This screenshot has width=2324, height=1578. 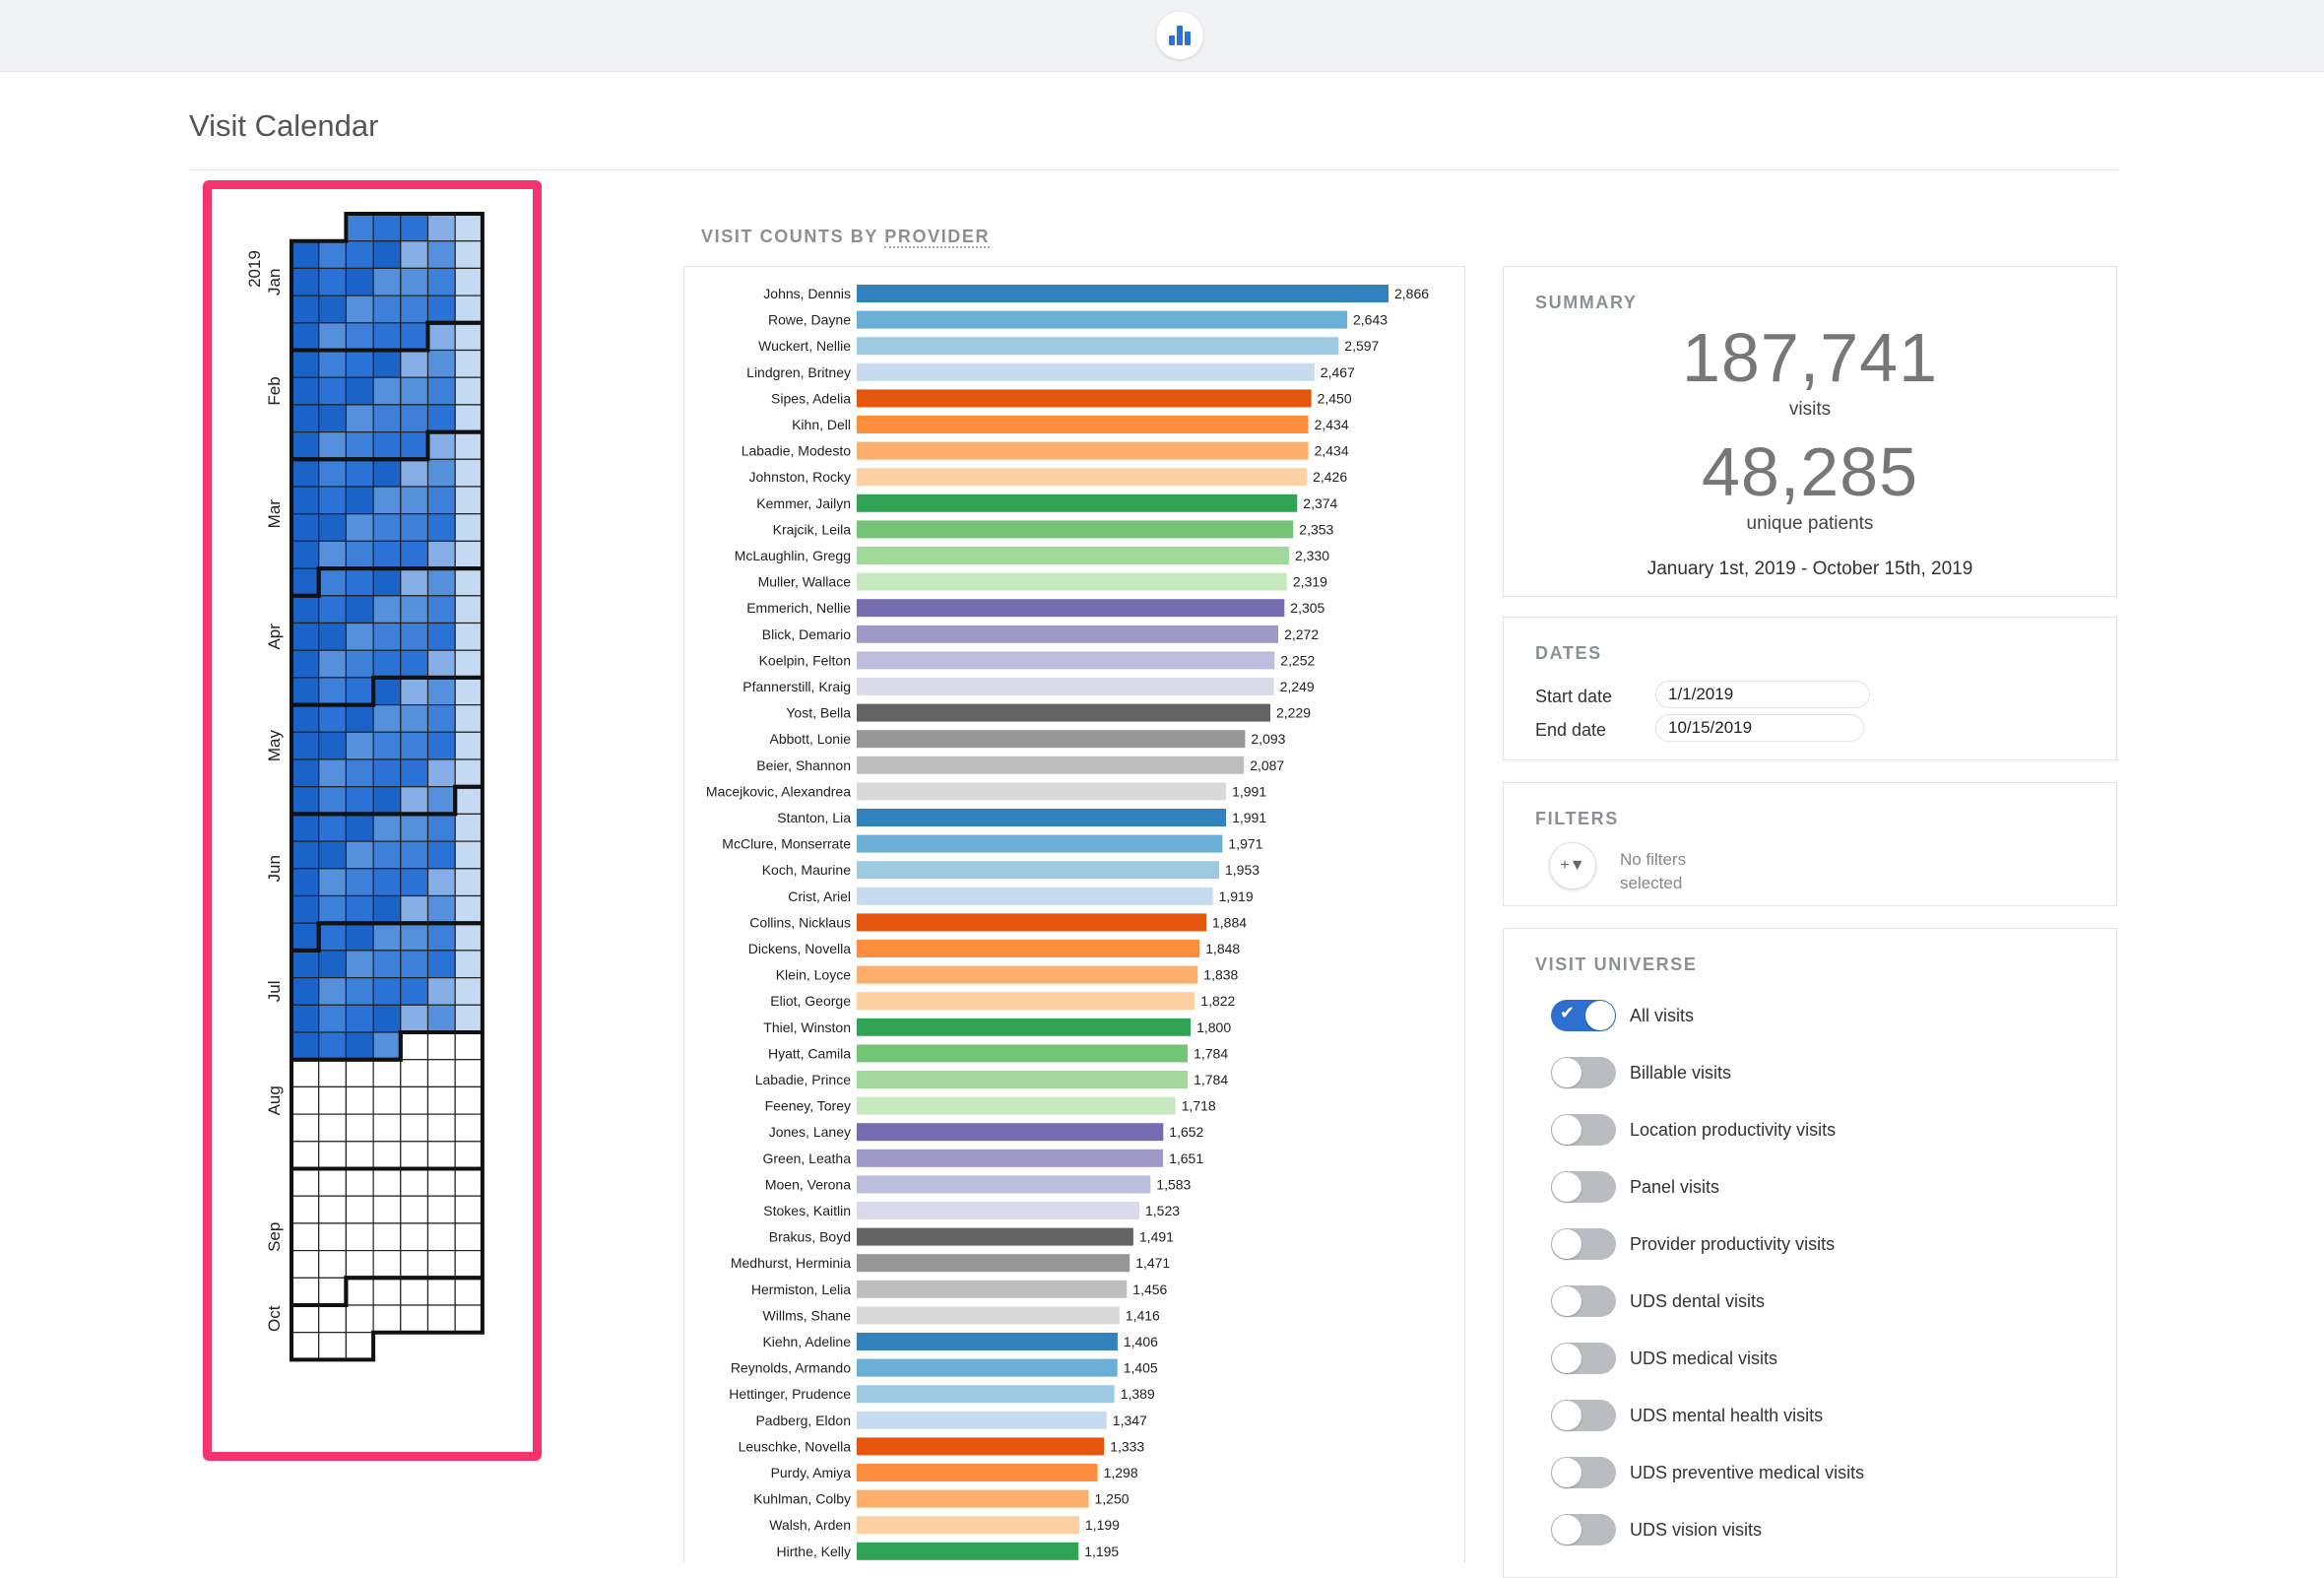 What do you see at coordinates (938, 237) in the screenshot?
I see `provider-dimension-link: PROVIDER` at bounding box center [938, 237].